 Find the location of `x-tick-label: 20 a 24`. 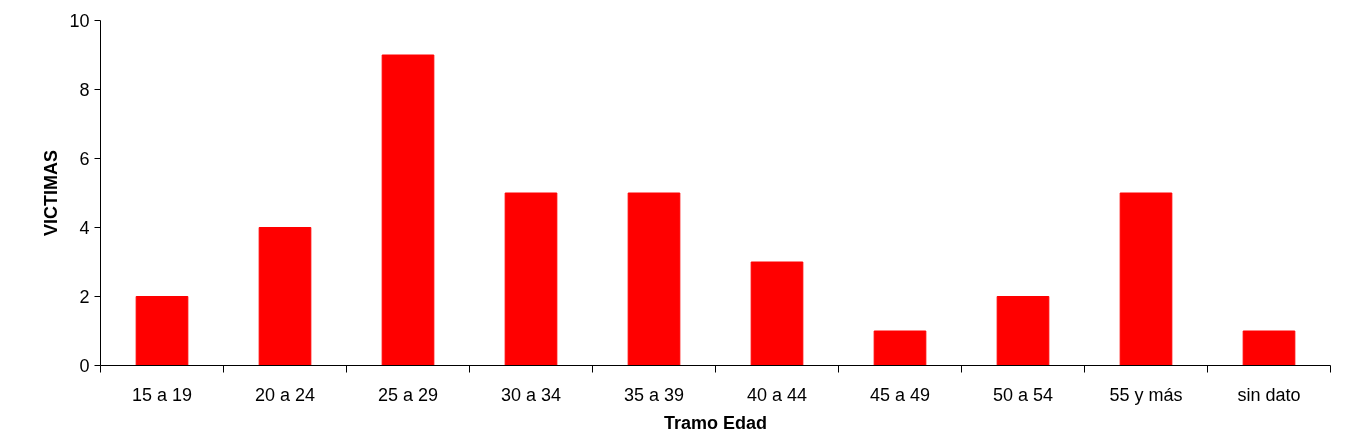

x-tick-label: 20 a 24 is located at coordinates (285, 394).